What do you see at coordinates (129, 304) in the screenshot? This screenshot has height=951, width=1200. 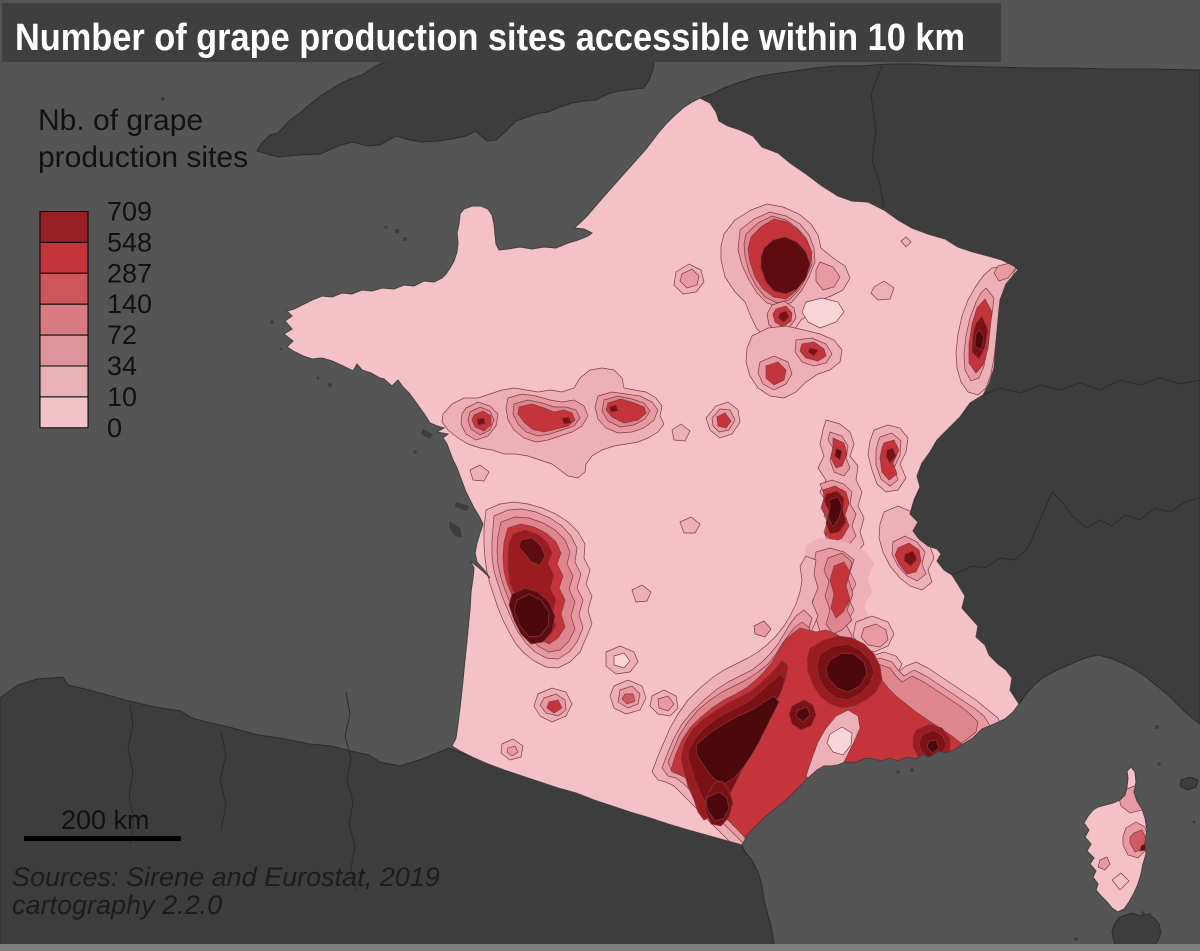 I see `svg-text: 140` at bounding box center [129, 304].